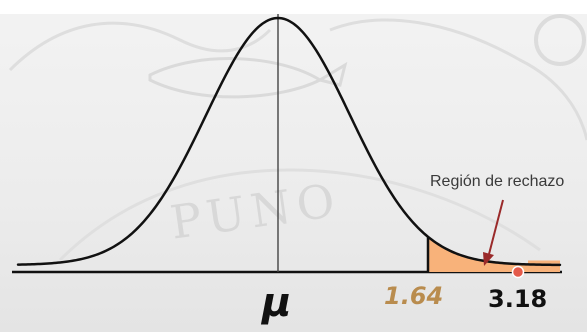 The width and height of the screenshot is (587, 332). Describe the element at coordinates (517, 299) in the screenshot. I see `test-statistic-label: 3.18` at that location.